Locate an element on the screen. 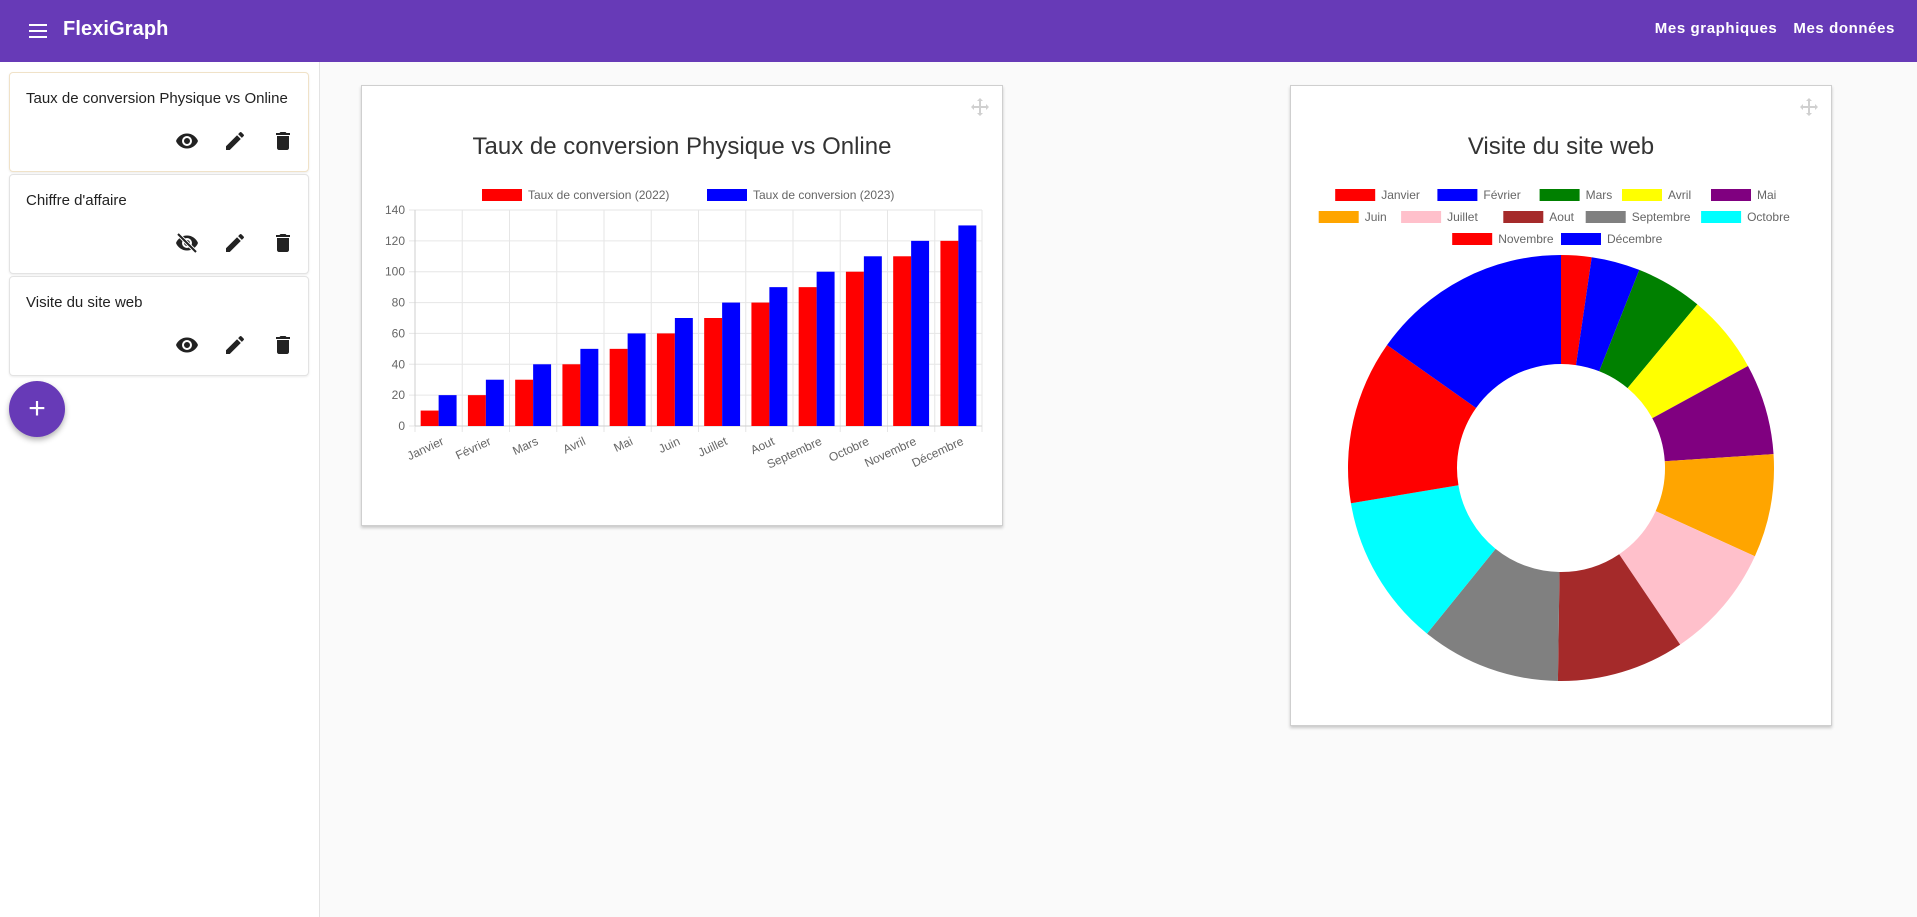 The width and height of the screenshot is (1917, 917). chart-list-item: Taux de conversion Physique vs Online is located at coordinates (159, 122).